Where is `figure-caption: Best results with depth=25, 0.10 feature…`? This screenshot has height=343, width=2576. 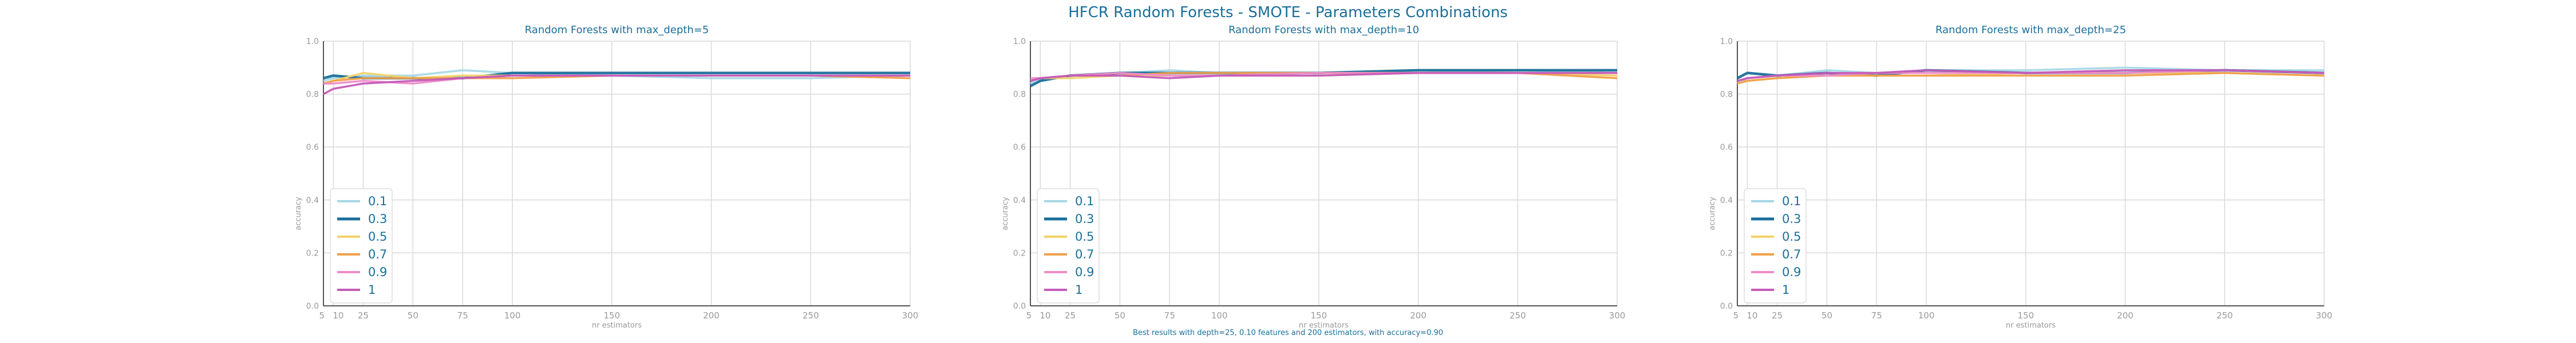
figure-caption: Best results with depth=25, 0.10 feature… is located at coordinates (1288, 333).